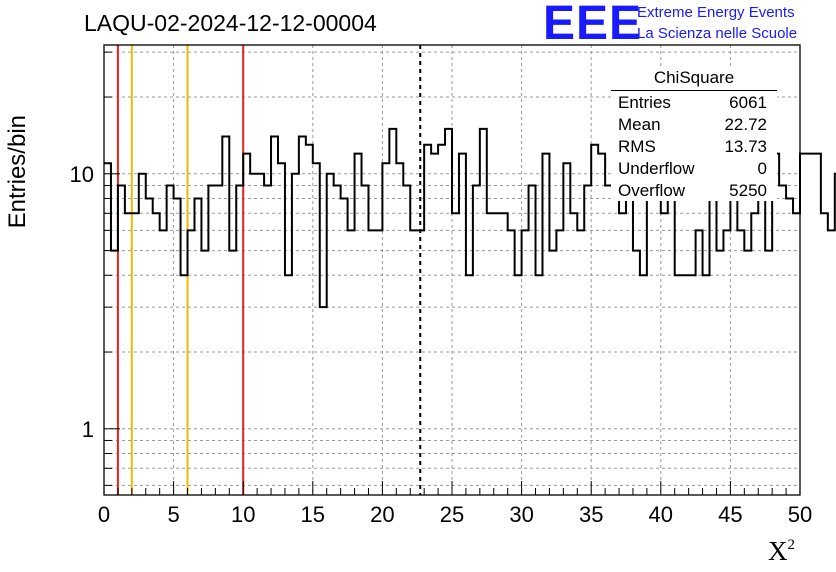 This screenshot has height=572, width=836. What do you see at coordinates (104, 514) in the screenshot?
I see `x-tick-label: 0` at bounding box center [104, 514].